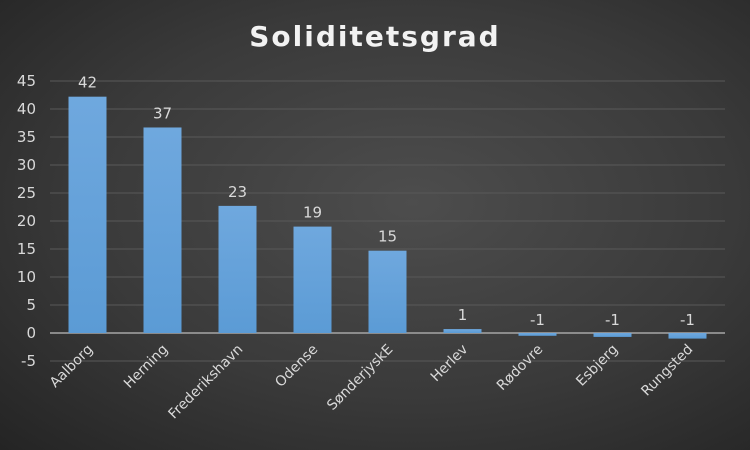 The width and height of the screenshot is (750, 450). What do you see at coordinates (667, 371) in the screenshot?
I see `x-tick-label: Rungsted` at bounding box center [667, 371].